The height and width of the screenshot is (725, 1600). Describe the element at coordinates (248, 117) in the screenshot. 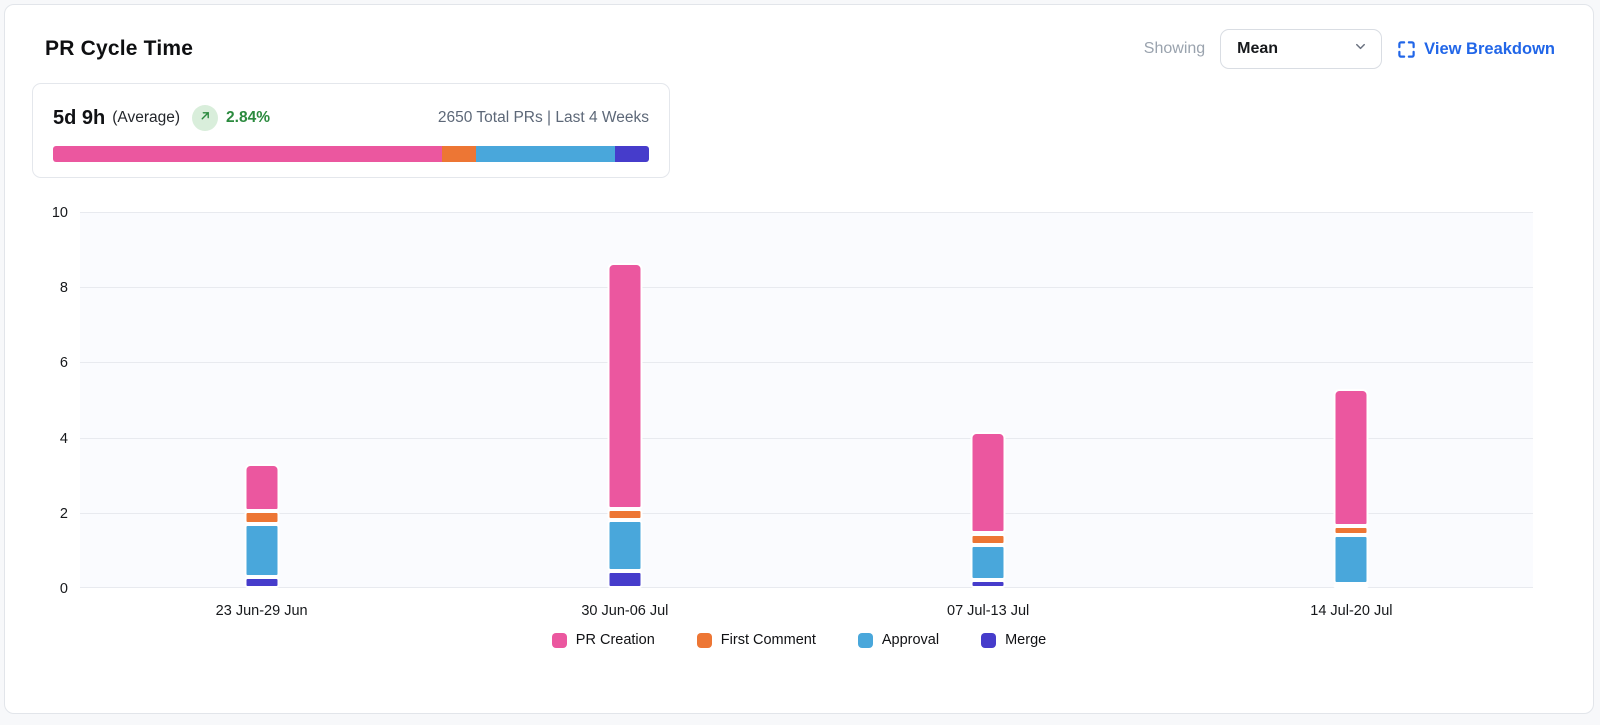

I see `trend-percent: 2.84%` at that location.